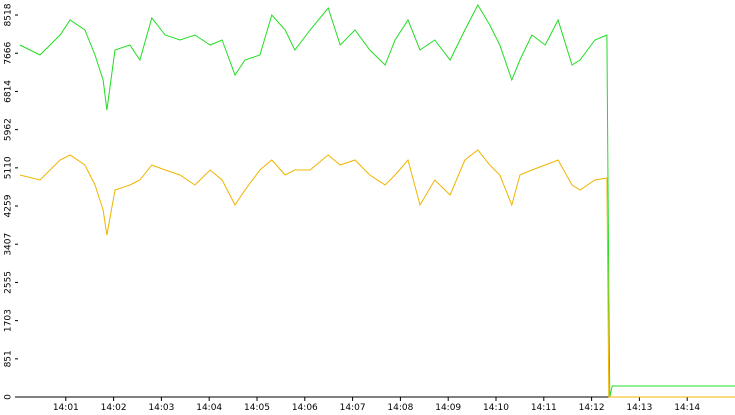 This screenshot has height=415, width=735. Describe the element at coordinates (496, 408) in the screenshot. I see `x-tick-label: 14:10` at that location.